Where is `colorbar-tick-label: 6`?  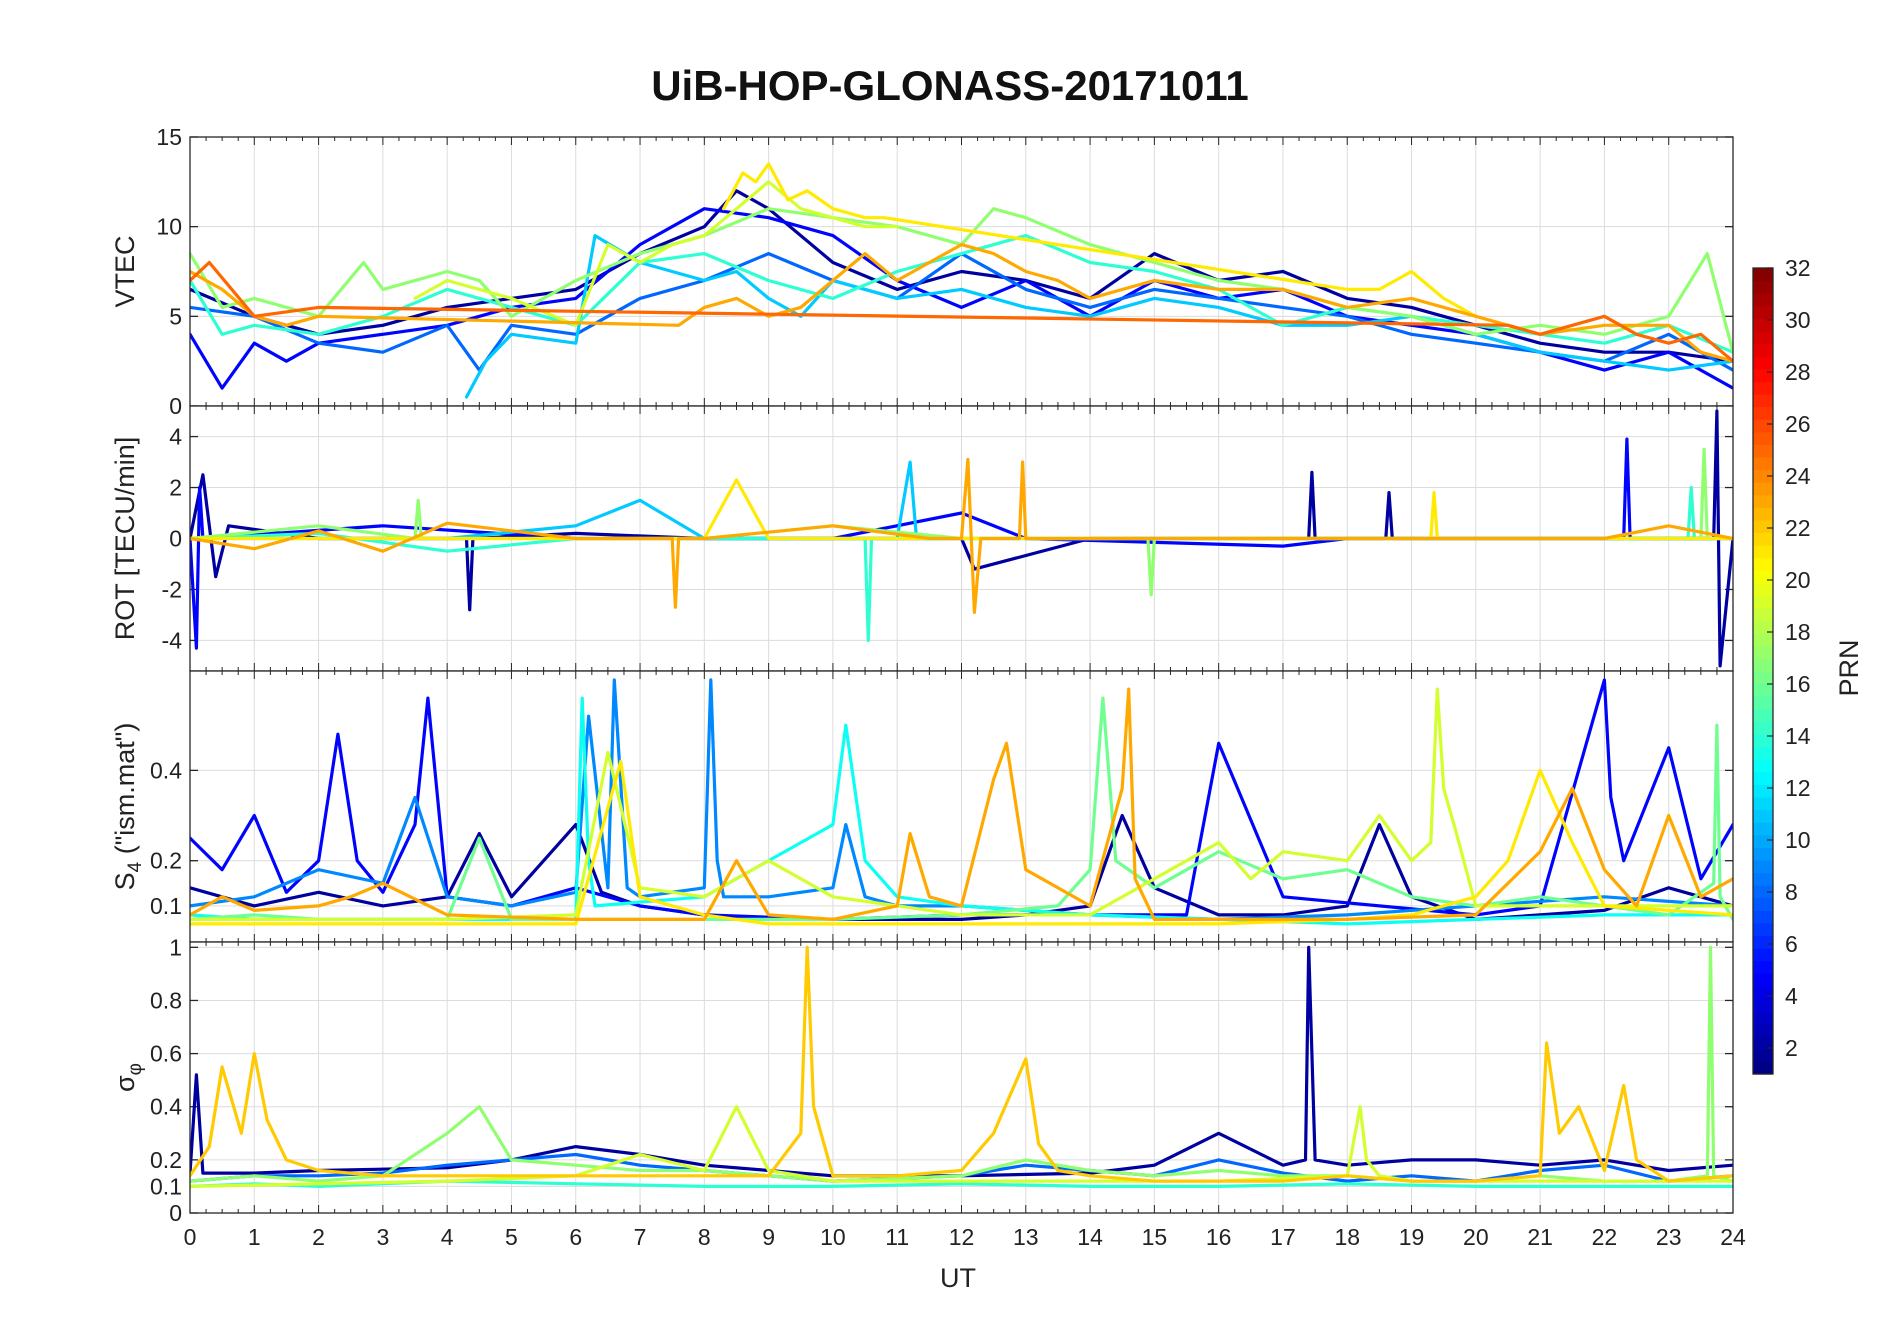
colorbar-tick-label: 6 is located at coordinates (1791, 944).